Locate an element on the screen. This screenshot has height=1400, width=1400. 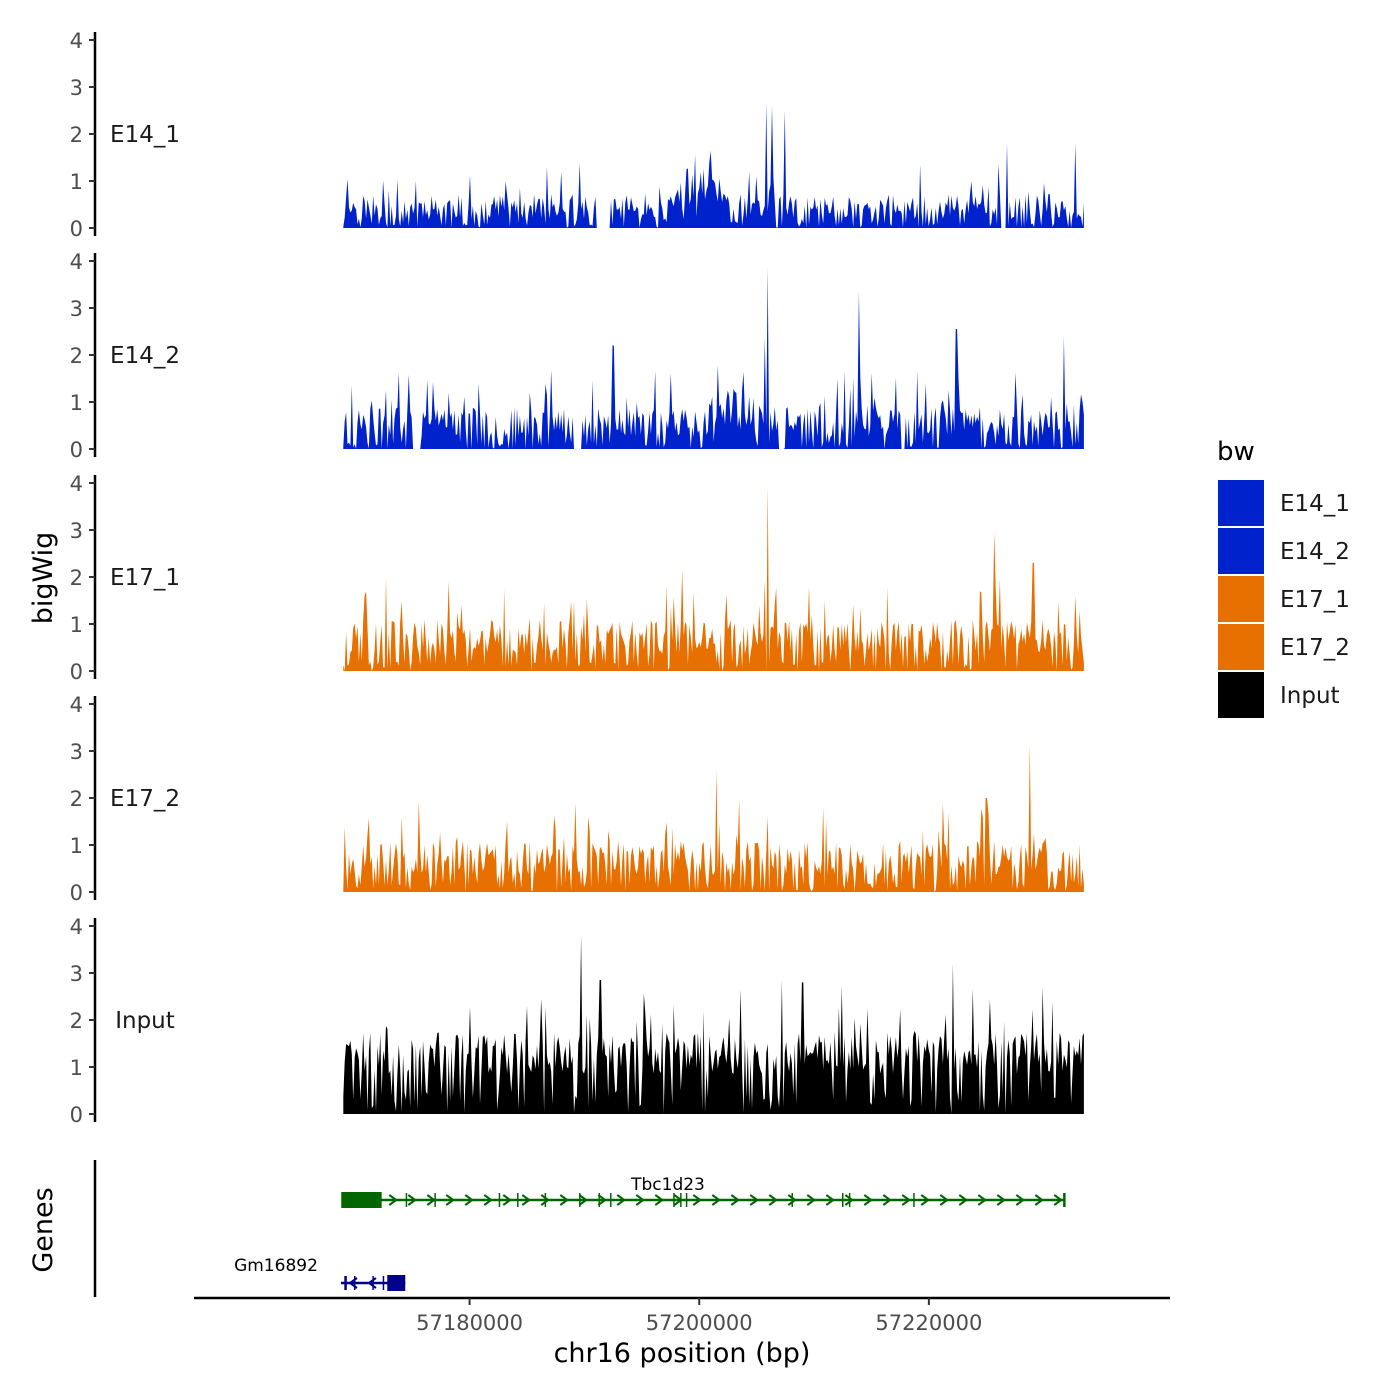
track-E14_2: 0 1 2 3 4 E14_2 is located at coordinates (577, 356).